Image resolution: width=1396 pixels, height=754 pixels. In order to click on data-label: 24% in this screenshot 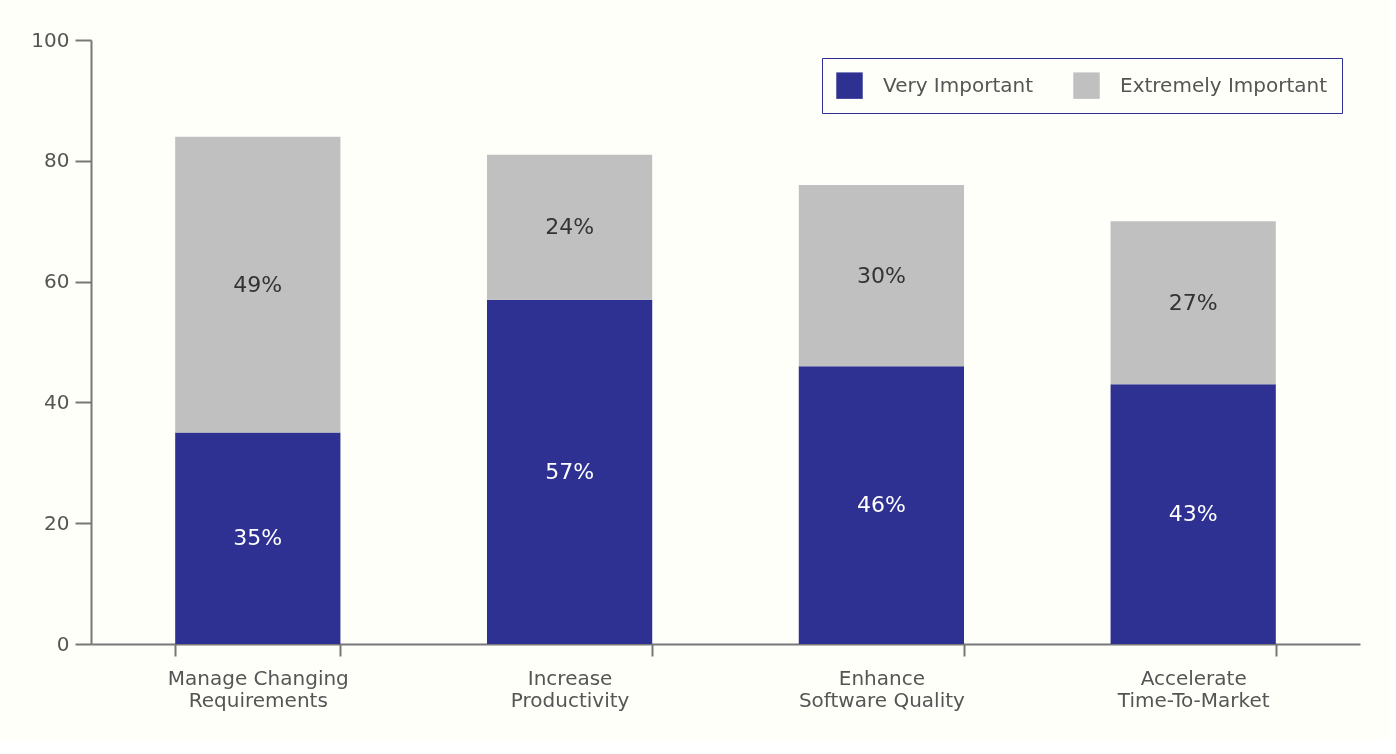, I will do `click(570, 227)`.